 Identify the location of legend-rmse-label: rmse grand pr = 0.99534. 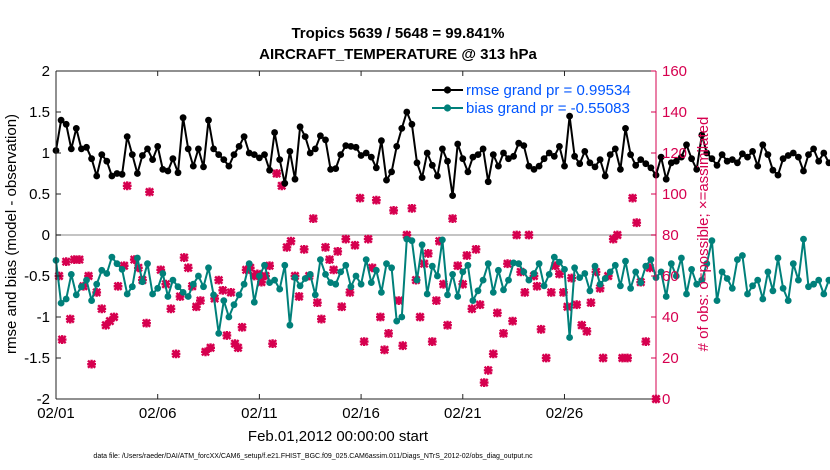
(548, 90).